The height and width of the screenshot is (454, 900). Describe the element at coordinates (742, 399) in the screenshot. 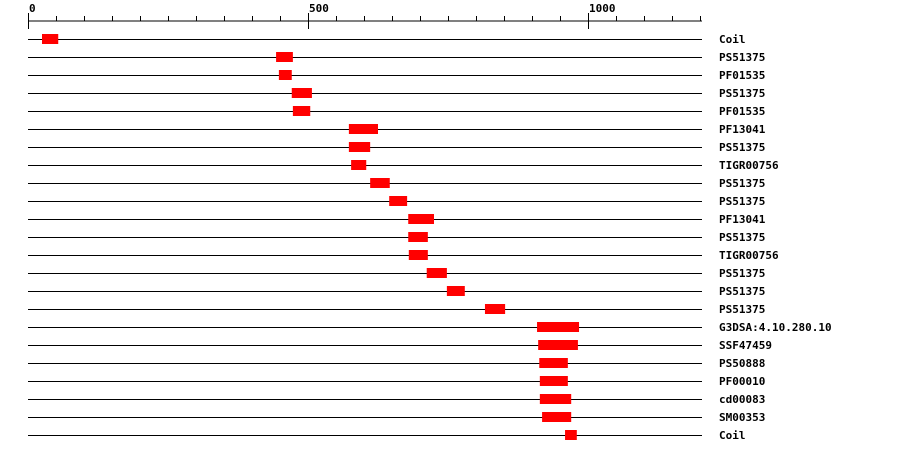

I see `track-label: cd00083` at that location.